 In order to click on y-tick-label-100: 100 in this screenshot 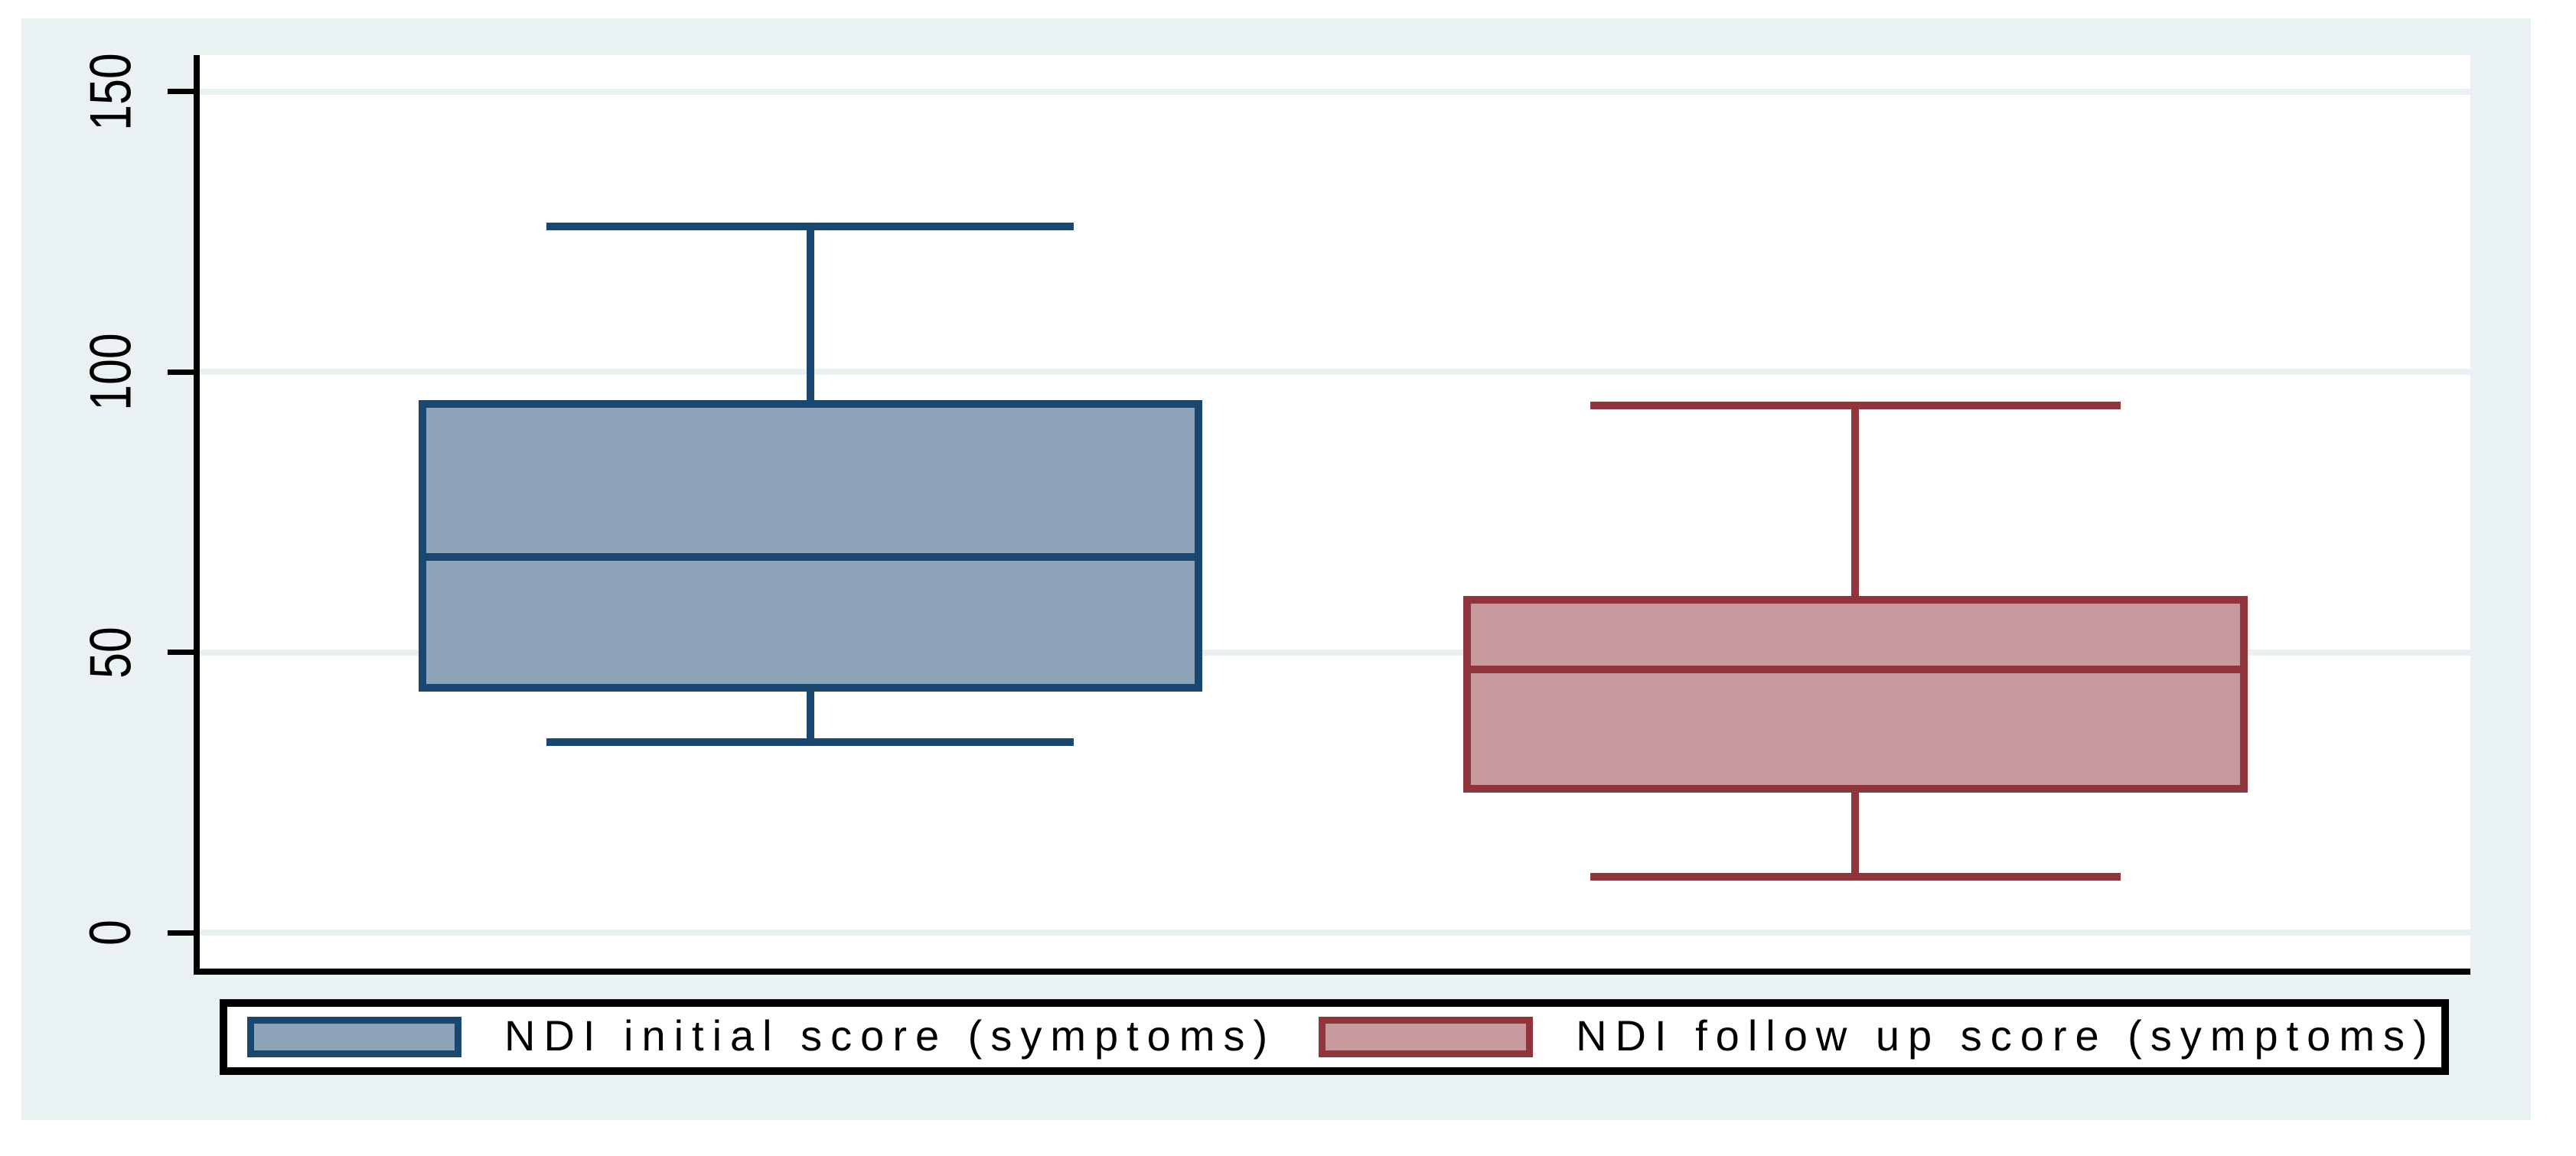, I will do `click(110, 373)`.